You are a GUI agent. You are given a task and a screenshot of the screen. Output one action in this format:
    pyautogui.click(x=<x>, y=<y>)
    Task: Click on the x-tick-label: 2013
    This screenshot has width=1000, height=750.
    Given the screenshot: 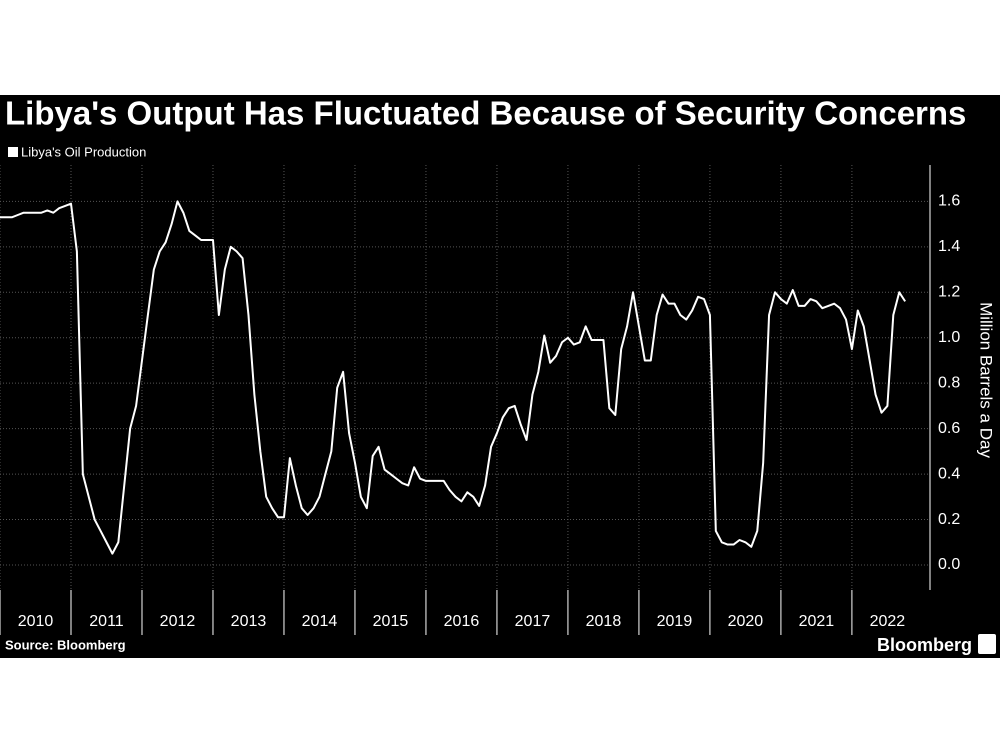 What is the action you would take?
    pyautogui.click(x=249, y=621)
    